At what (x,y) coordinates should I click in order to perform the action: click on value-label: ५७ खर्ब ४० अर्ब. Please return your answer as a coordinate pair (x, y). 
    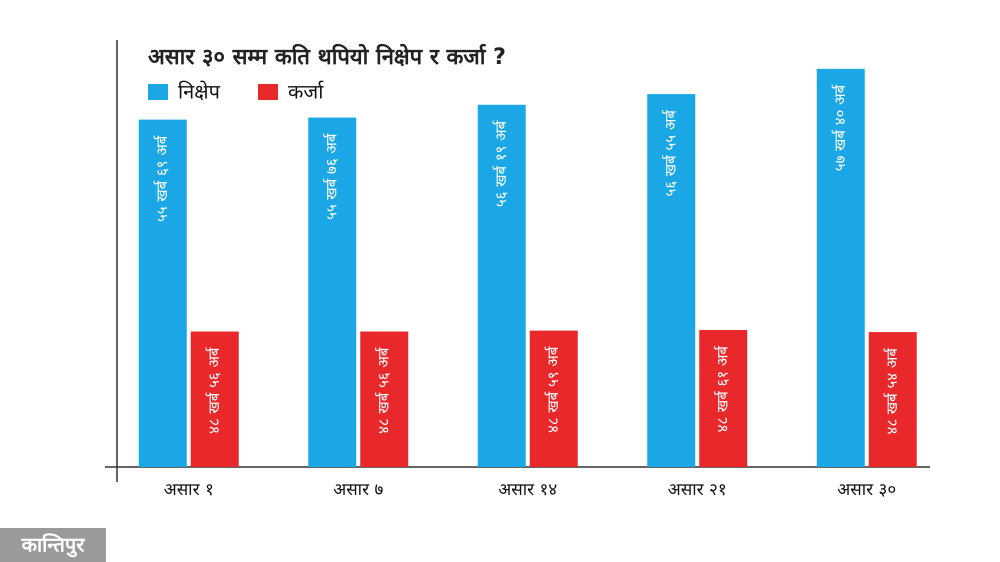
    Looking at the image, I should click on (840, 127).